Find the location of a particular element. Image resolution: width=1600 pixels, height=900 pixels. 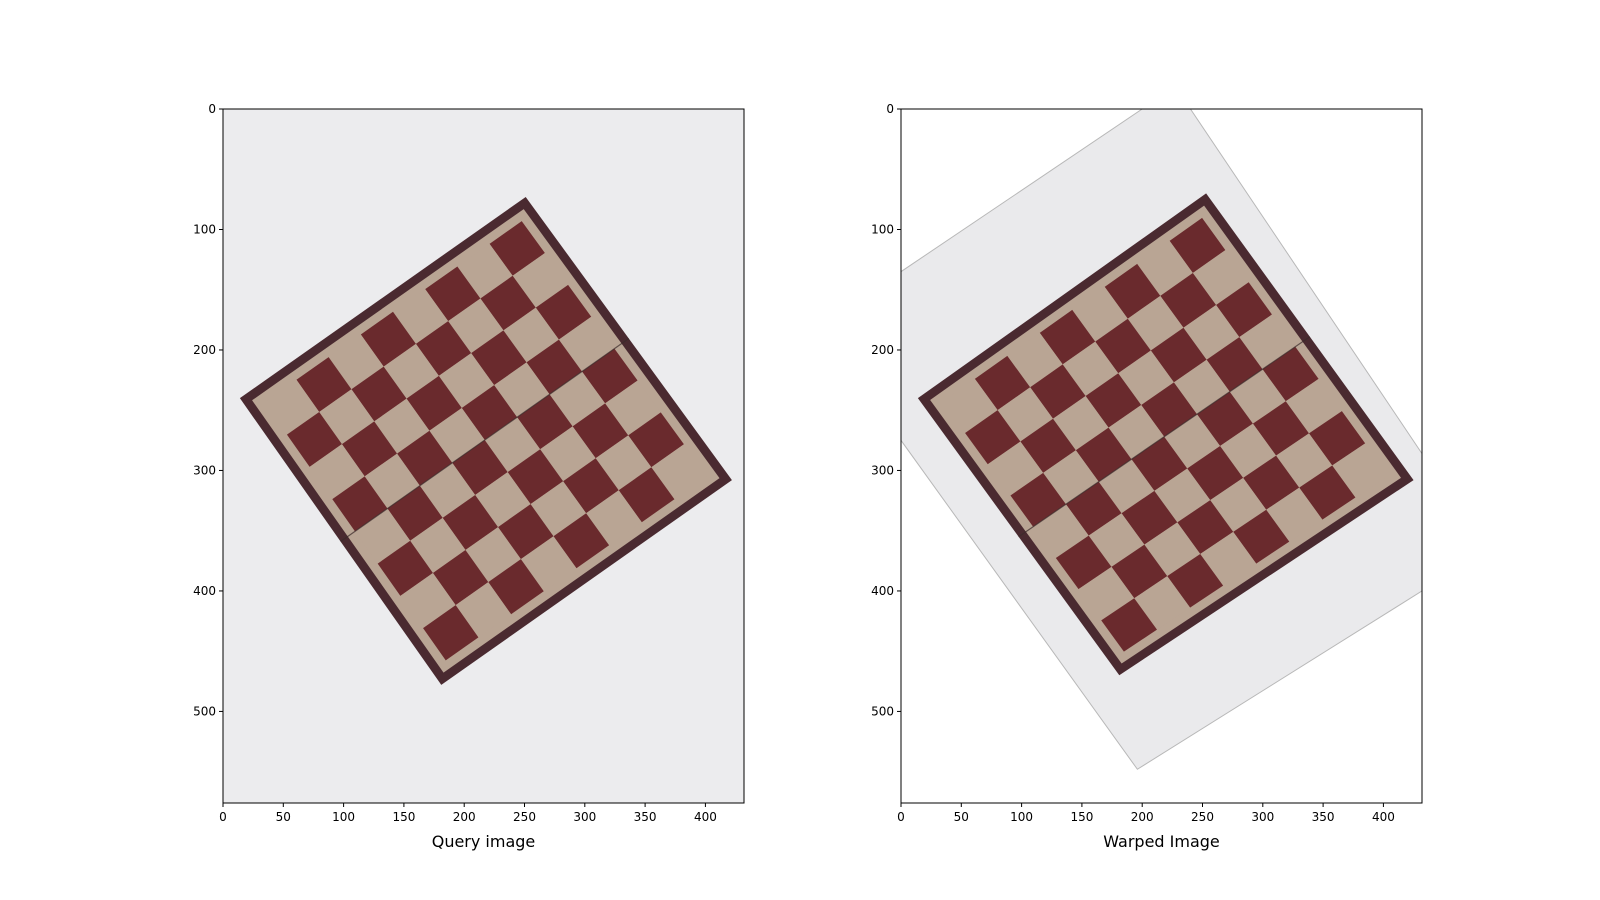

query-x-tick-label: 50 is located at coordinates (283, 817).